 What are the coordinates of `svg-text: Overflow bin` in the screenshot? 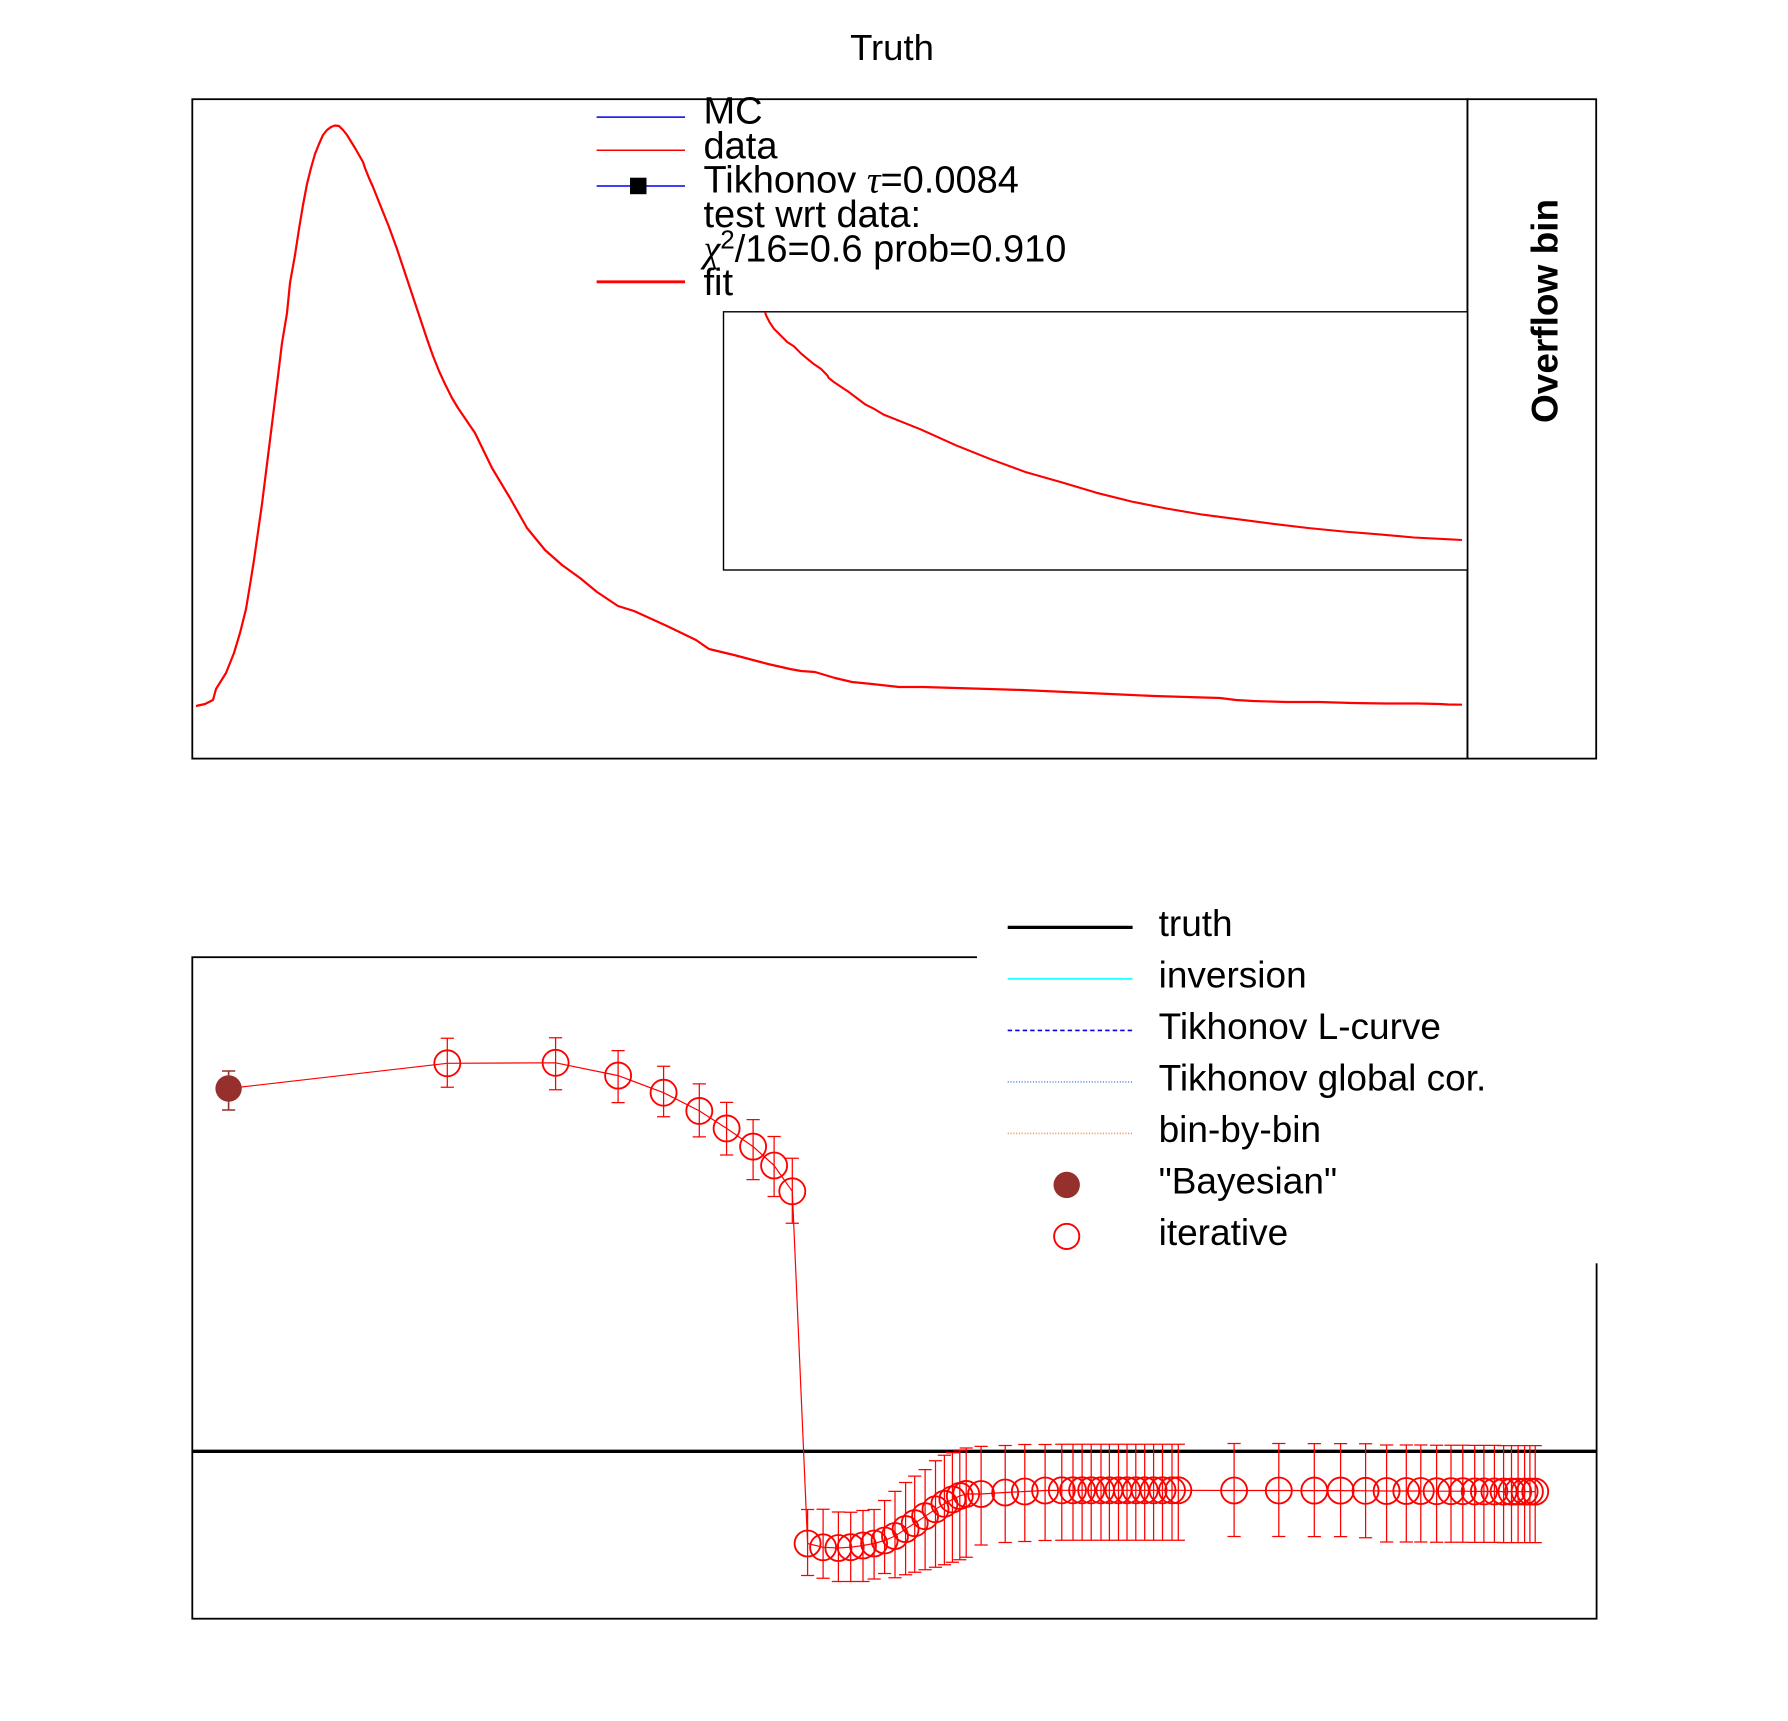 It's located at (1545, 311).